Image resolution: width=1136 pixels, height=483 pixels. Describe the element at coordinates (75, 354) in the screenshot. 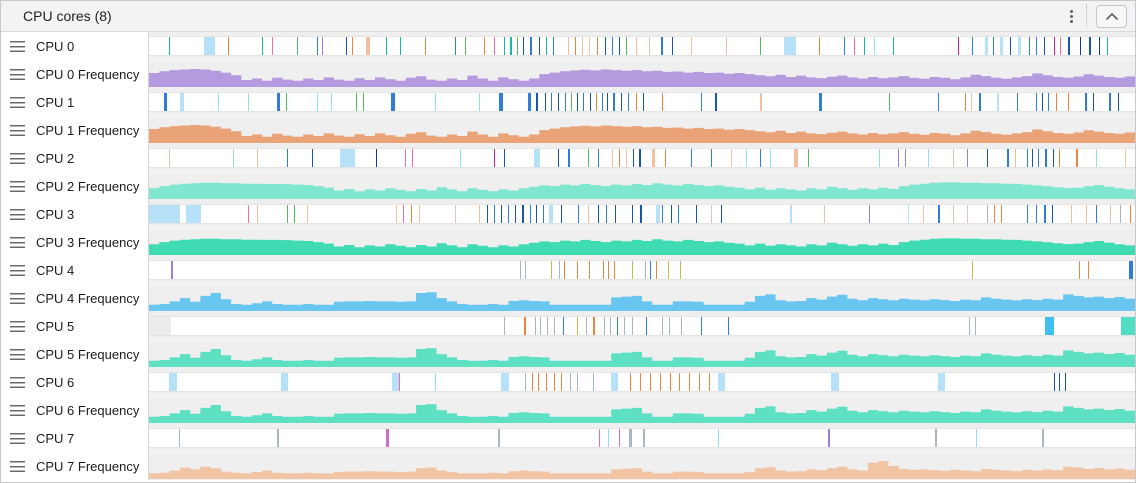

I see `track-label-panel: CPU 5 Frequency` at that location.